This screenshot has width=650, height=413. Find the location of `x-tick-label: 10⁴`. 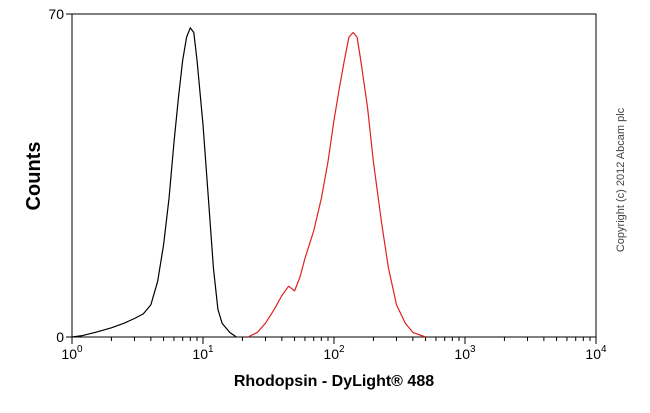

x-tick-label: 10⁴ is located at coordinates (596, 353).